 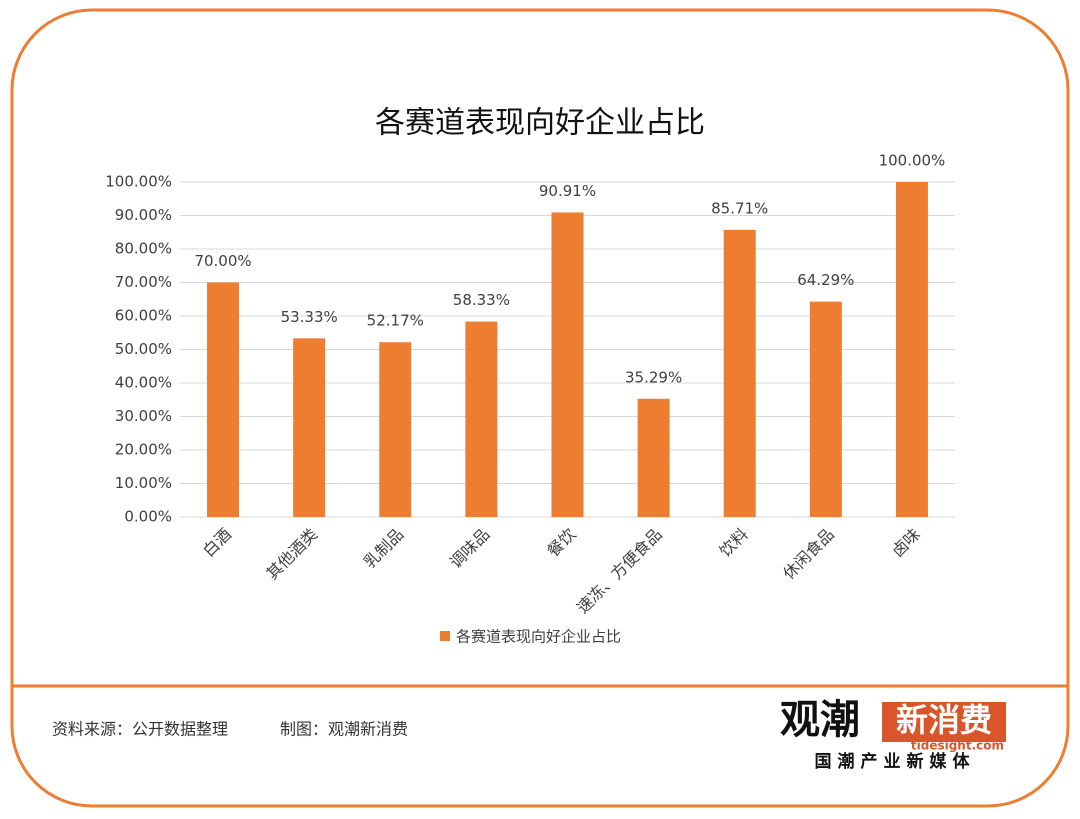 I want to click on value-label: 90.91%, so click(x=567, y=191).